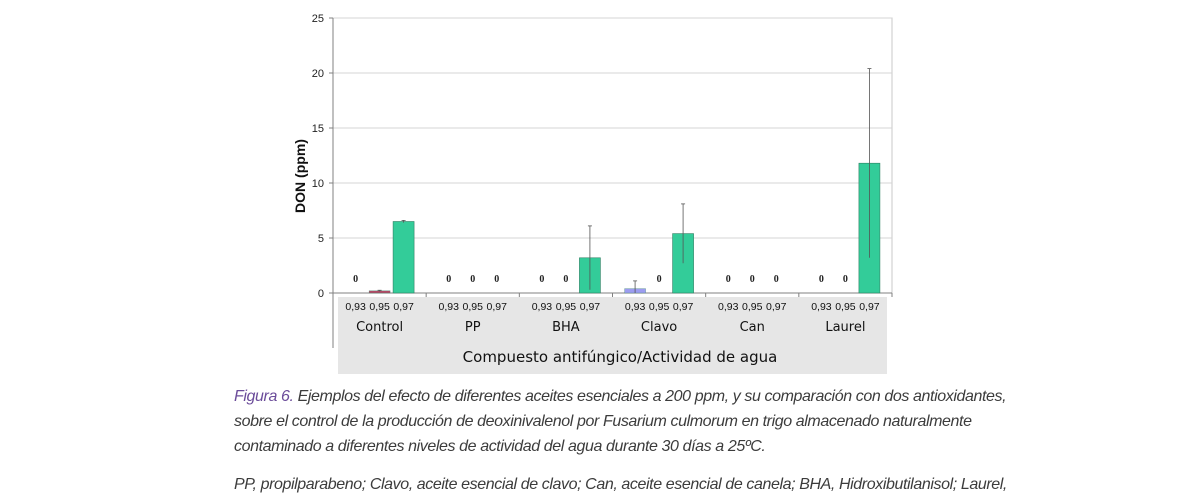 This screenshot has height=500, width=1200. I want to click on bar, so click(403, 257).